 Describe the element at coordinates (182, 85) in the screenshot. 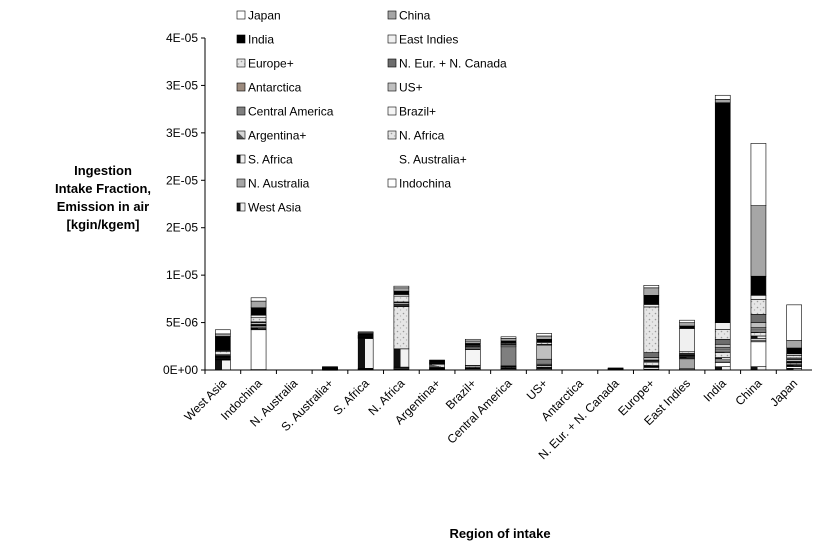

I see `y-tick-label: 3E-05` at that location.